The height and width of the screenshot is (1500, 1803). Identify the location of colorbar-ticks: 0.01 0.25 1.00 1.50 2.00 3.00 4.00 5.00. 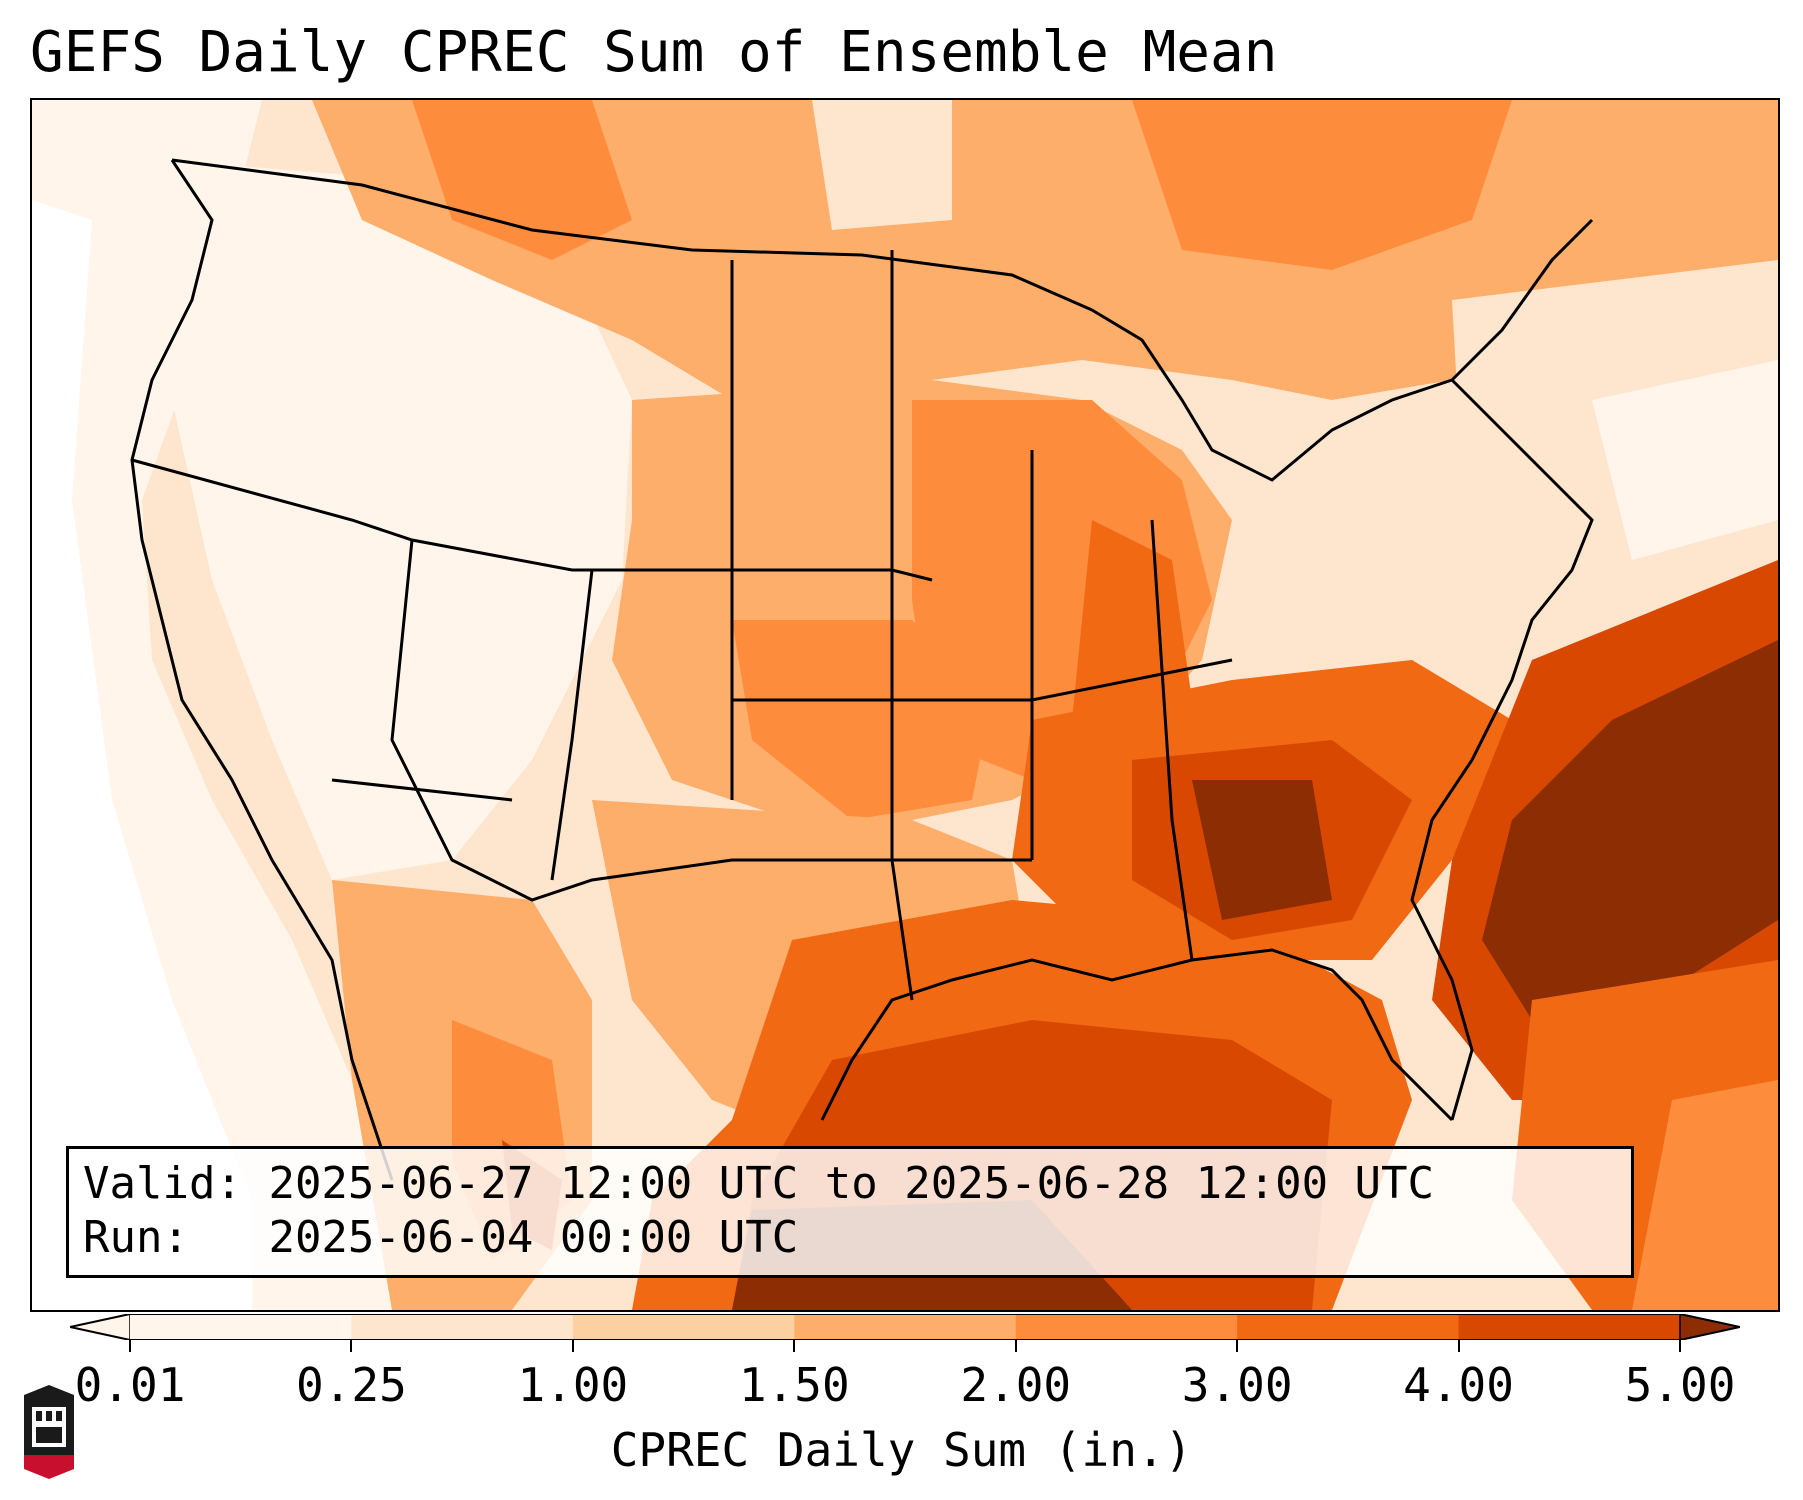
(901, 1375).